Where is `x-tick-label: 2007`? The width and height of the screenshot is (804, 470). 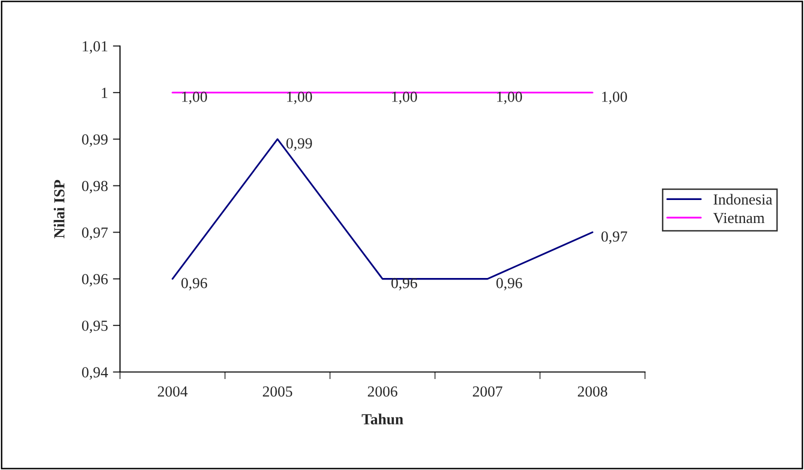 x-tick-label: 2007 is located at coordinates (487, 391).